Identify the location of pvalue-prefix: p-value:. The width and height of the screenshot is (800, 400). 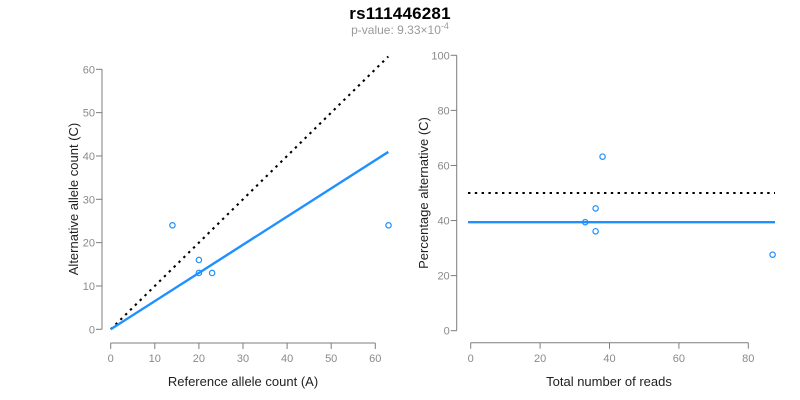
(374, 30).